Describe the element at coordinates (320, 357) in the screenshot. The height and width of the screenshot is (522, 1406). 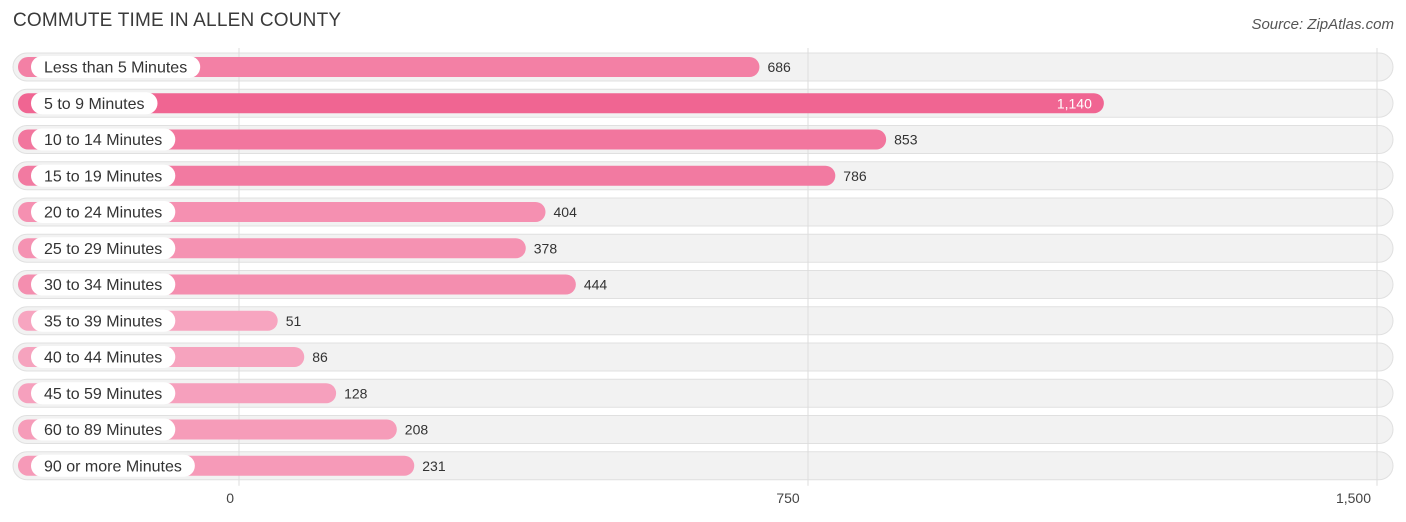
I see `value-label: 86` at that location.